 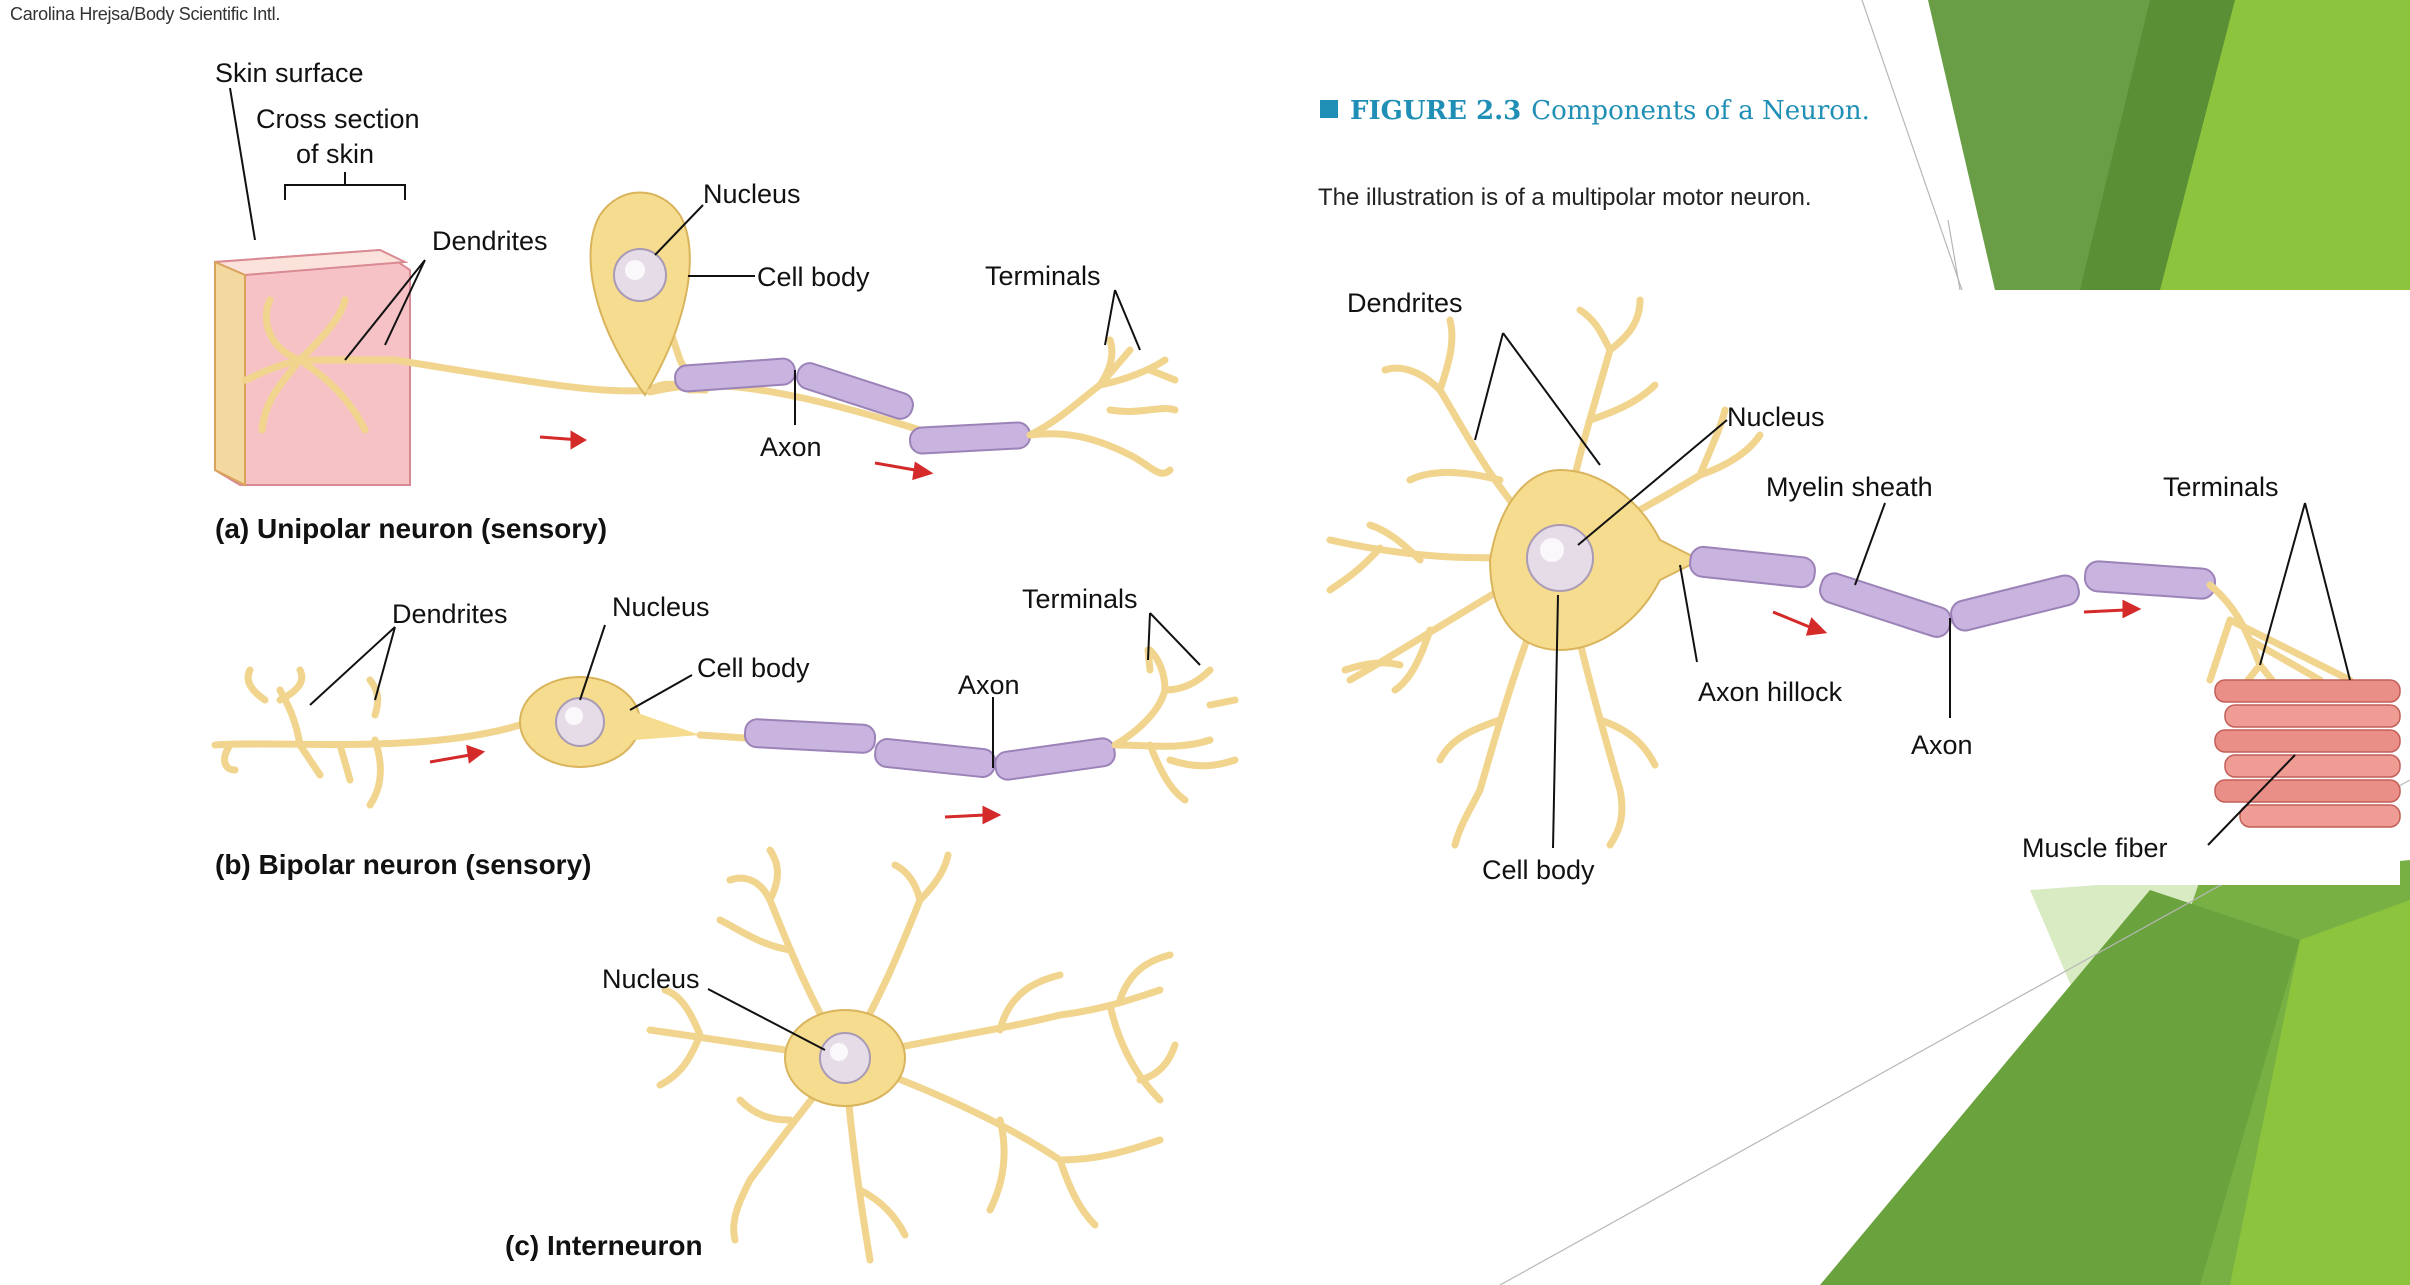 I want to click on central-axon, so click(x=835, y=412).